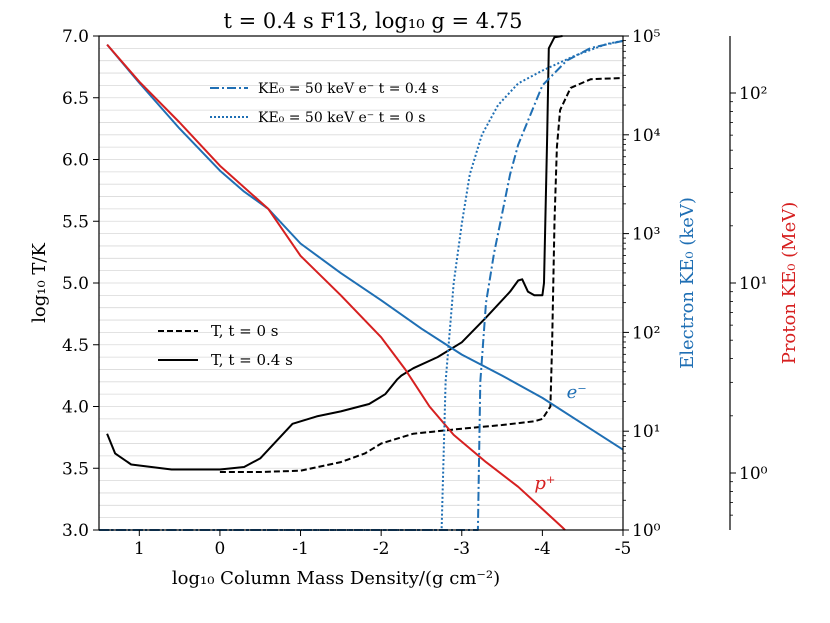 The width and height of the screenshot is (830, 623). What do you see at coordinates (75, 222) in the screenshot?
I see `y-tick-label: 5.5` at bounding box center [75, 222].